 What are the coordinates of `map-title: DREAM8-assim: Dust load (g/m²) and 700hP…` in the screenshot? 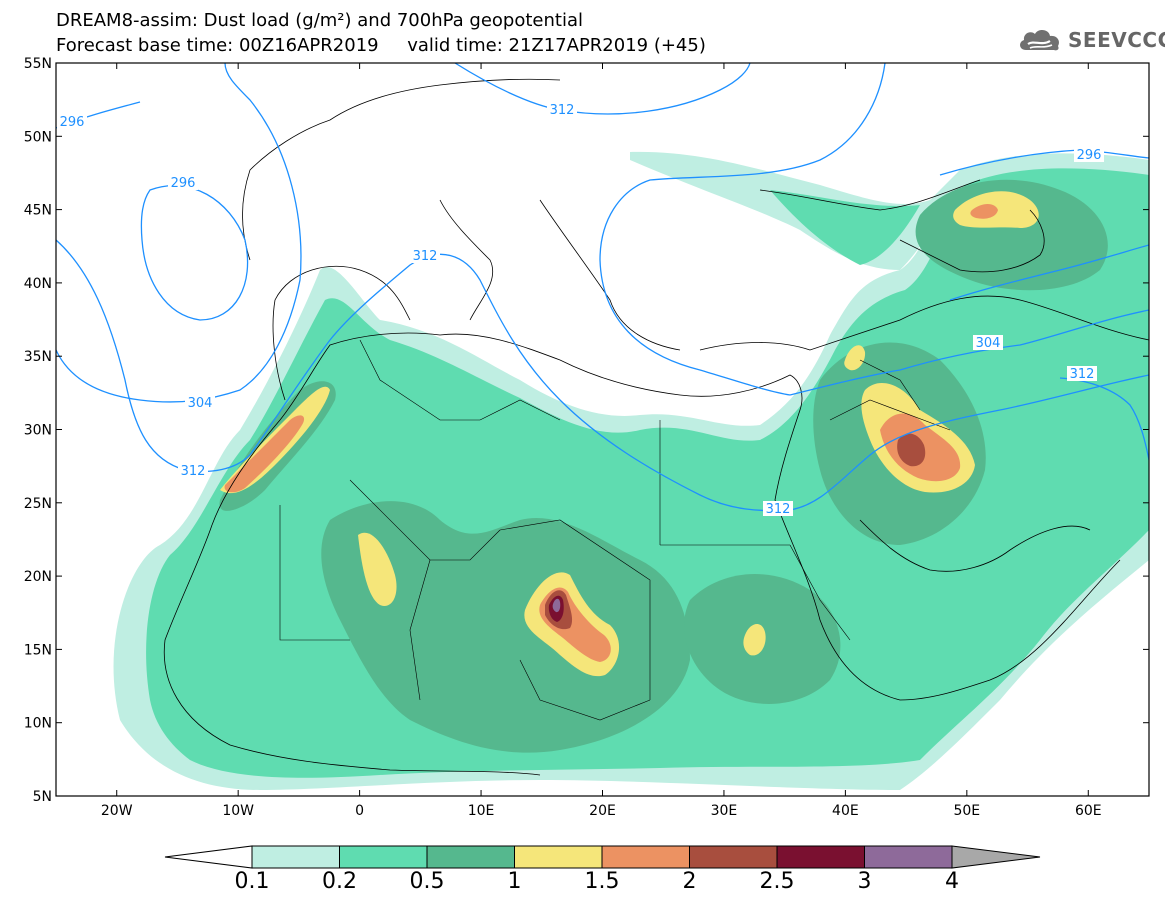 It's located at (319, 20).